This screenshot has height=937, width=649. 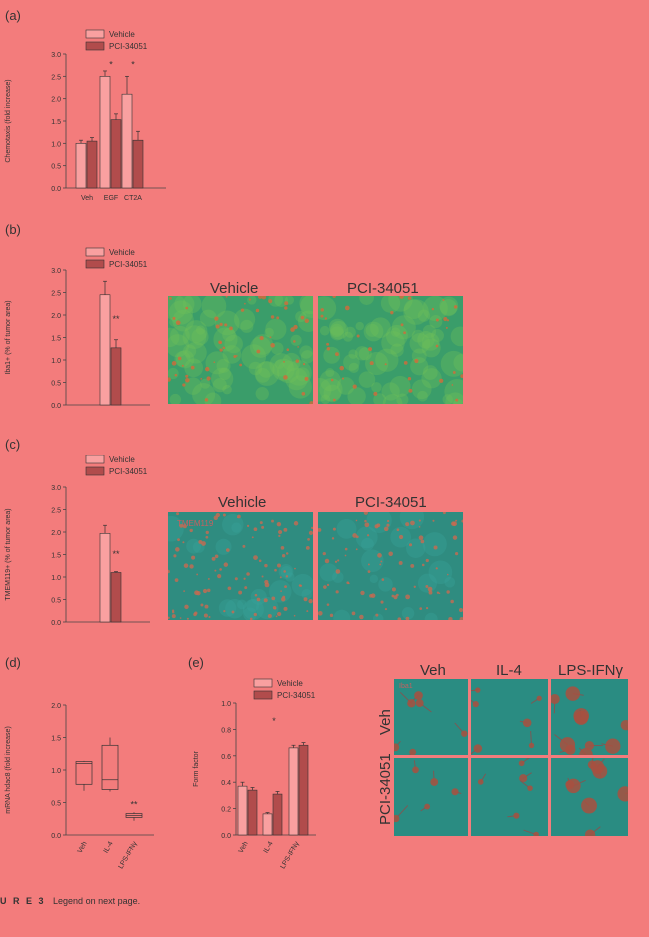 What do you see at coordinates (226, 730) in the screenshot?
I see `y-tick-label: 0.8` at bounding box center [226, 730].